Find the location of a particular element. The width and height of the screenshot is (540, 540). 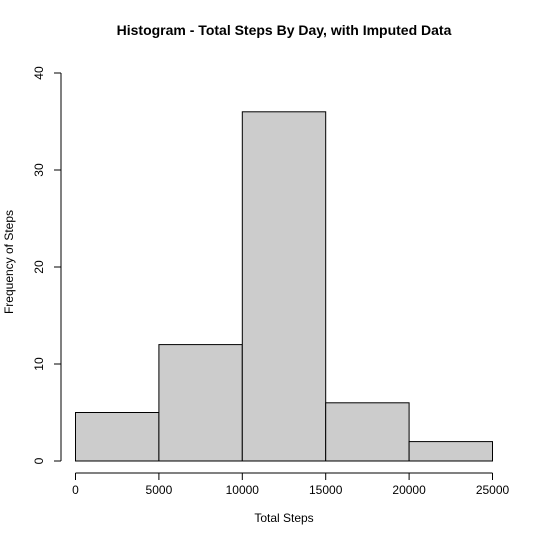

y-tick-label: 30 is located at coordinates (39, 170).